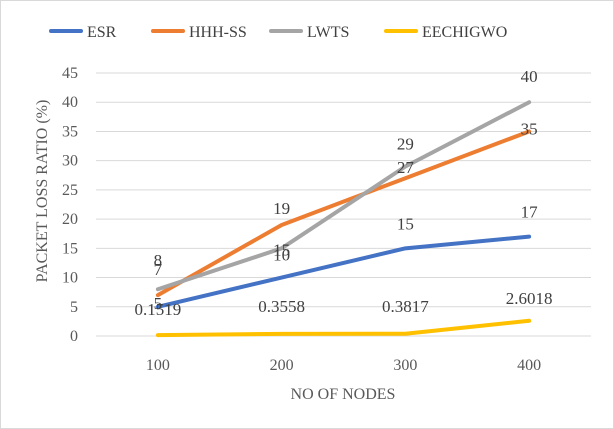 The width and height of the screenshot is (614, 429). What do you see at coordinates (74, 336) in the screenshot?
I see `y-tick-label: 0` at bounding box center [74, 336].